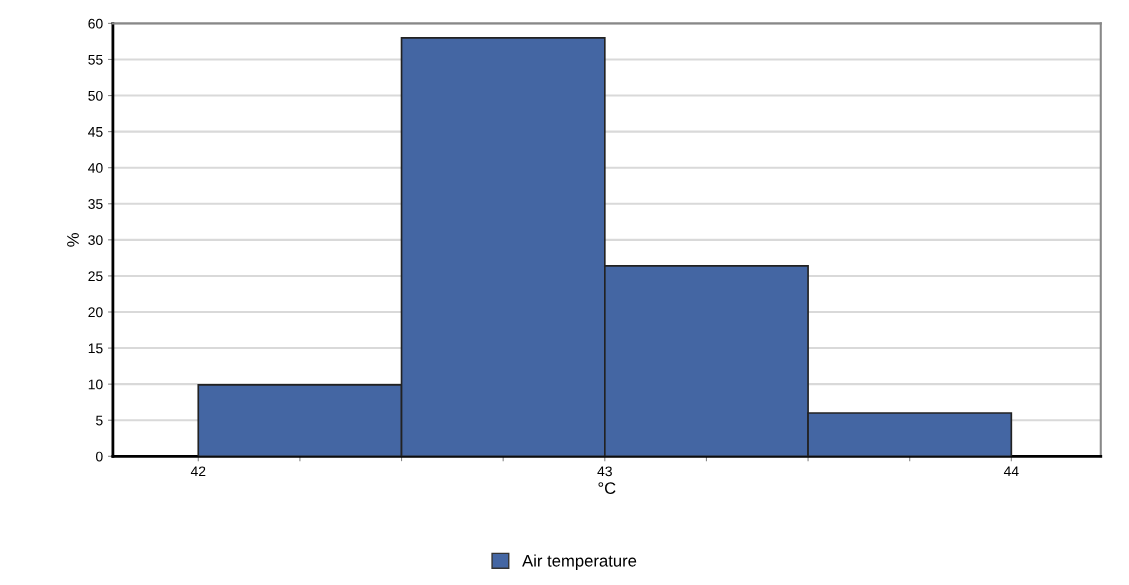 This screenshot has width=1129, height=585. What do you see at coordinates (99, 420) in the screenshot?
I see `y-tick-label: 5` at bounding box center [99, 420].